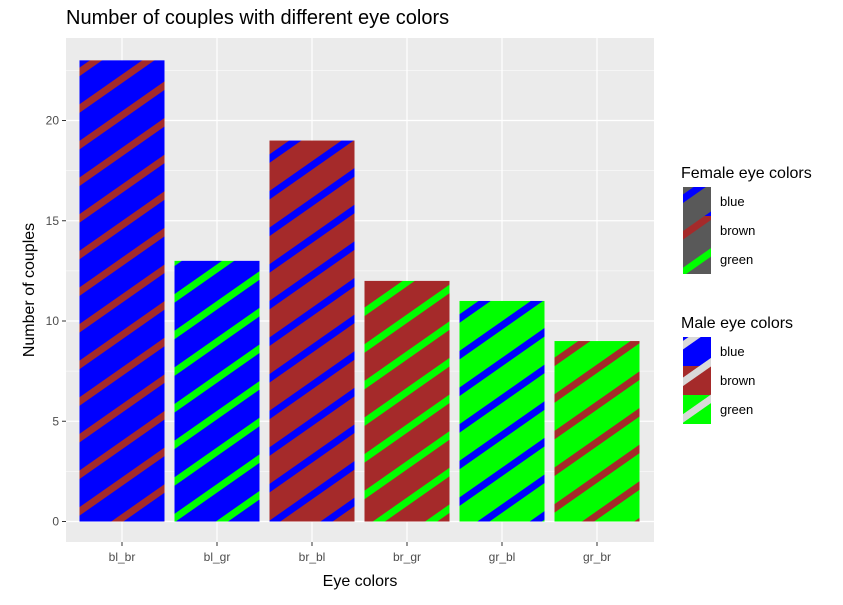  What do you see at coordinates (407, 401) in the screenshot?
I see `bar-br_gr` at bounding box center [407, 401].